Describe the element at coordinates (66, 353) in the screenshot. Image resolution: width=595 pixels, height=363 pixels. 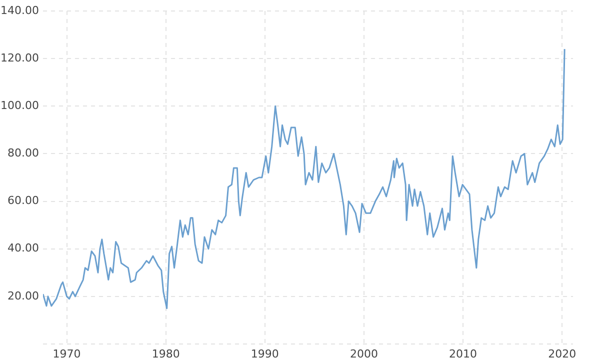
I see `x-tick-label: 1970` at that location.